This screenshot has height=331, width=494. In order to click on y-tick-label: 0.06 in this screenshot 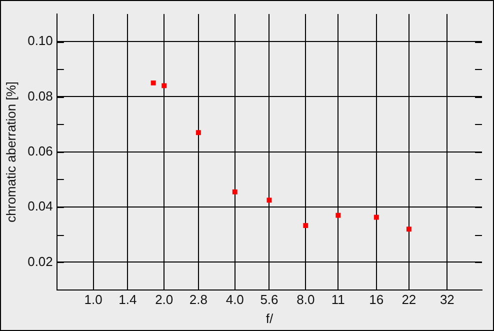, I will do `click(40, 150)`.